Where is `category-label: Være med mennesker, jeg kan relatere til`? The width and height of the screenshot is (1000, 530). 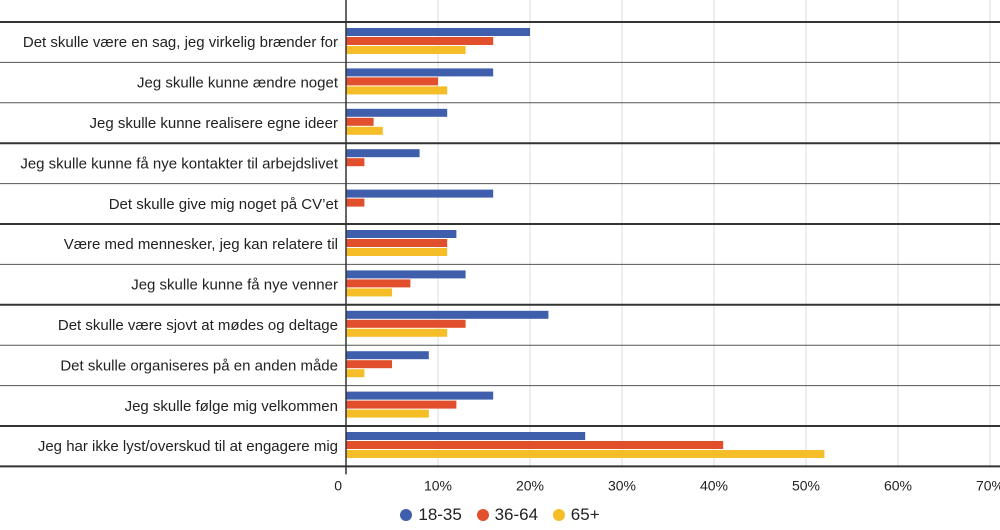 category-label: Være med mennesker, jeg kan relatere til is located at coordinates (201, 244).